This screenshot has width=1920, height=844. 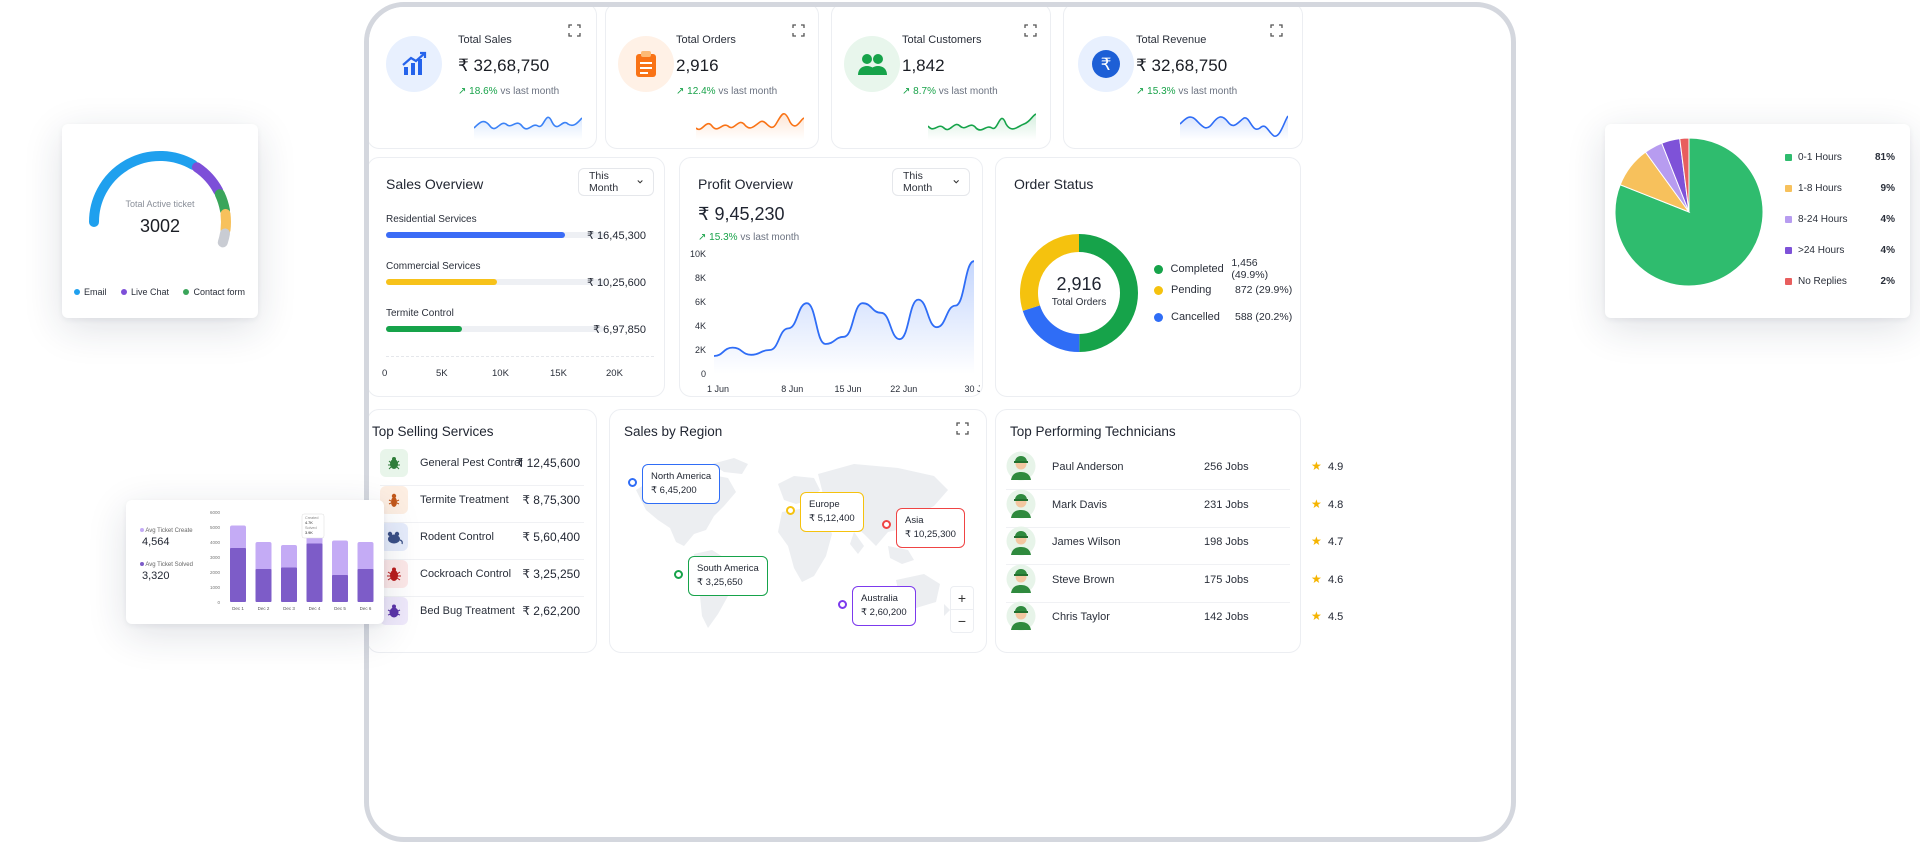 I want to click on y-tick-label: 4K, so click(x=700, y=326).